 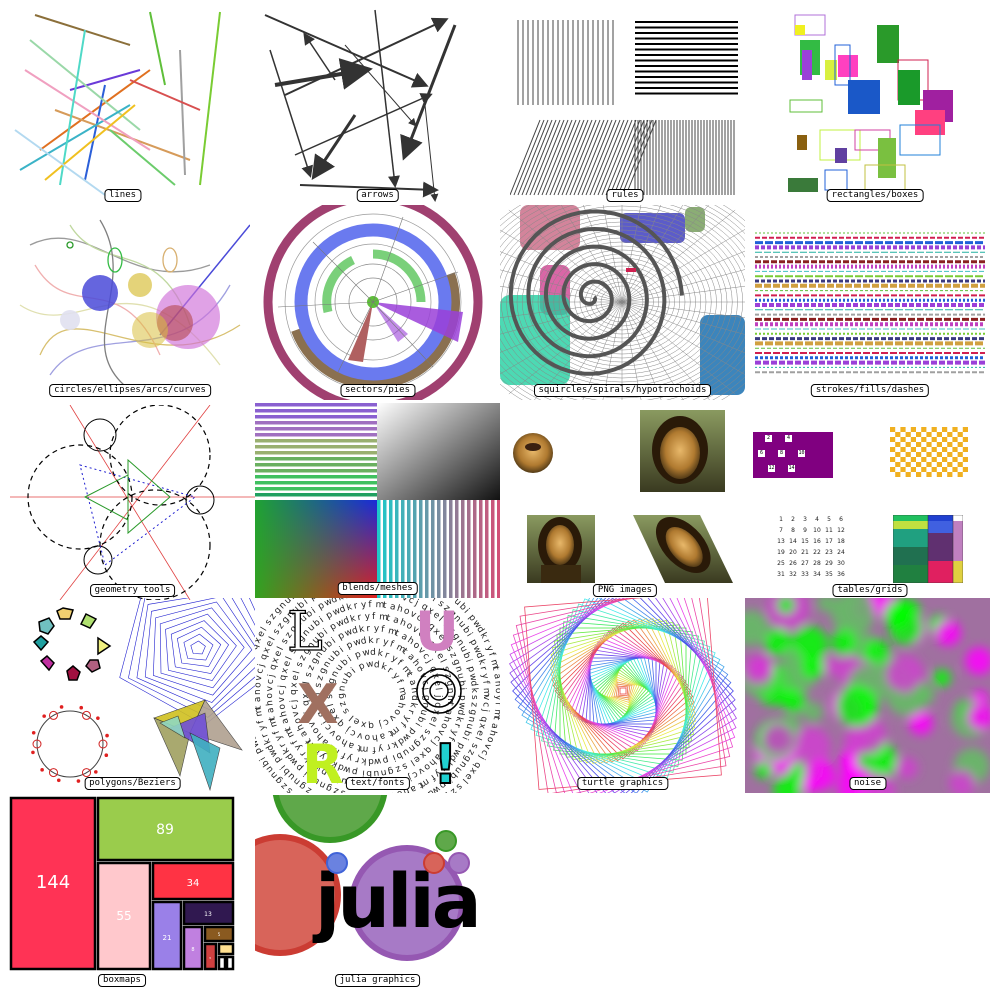 What do you see at coordinates (622, 783) in the screenshot?
I see `caption-turtle: turtle graphics` at bounding box center [622, 783].